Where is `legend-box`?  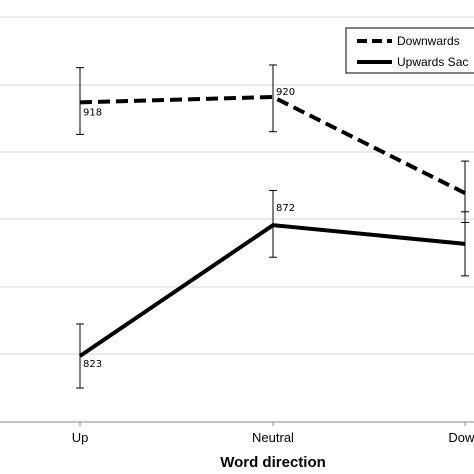 legend-box is located at coordinates (409, 50).